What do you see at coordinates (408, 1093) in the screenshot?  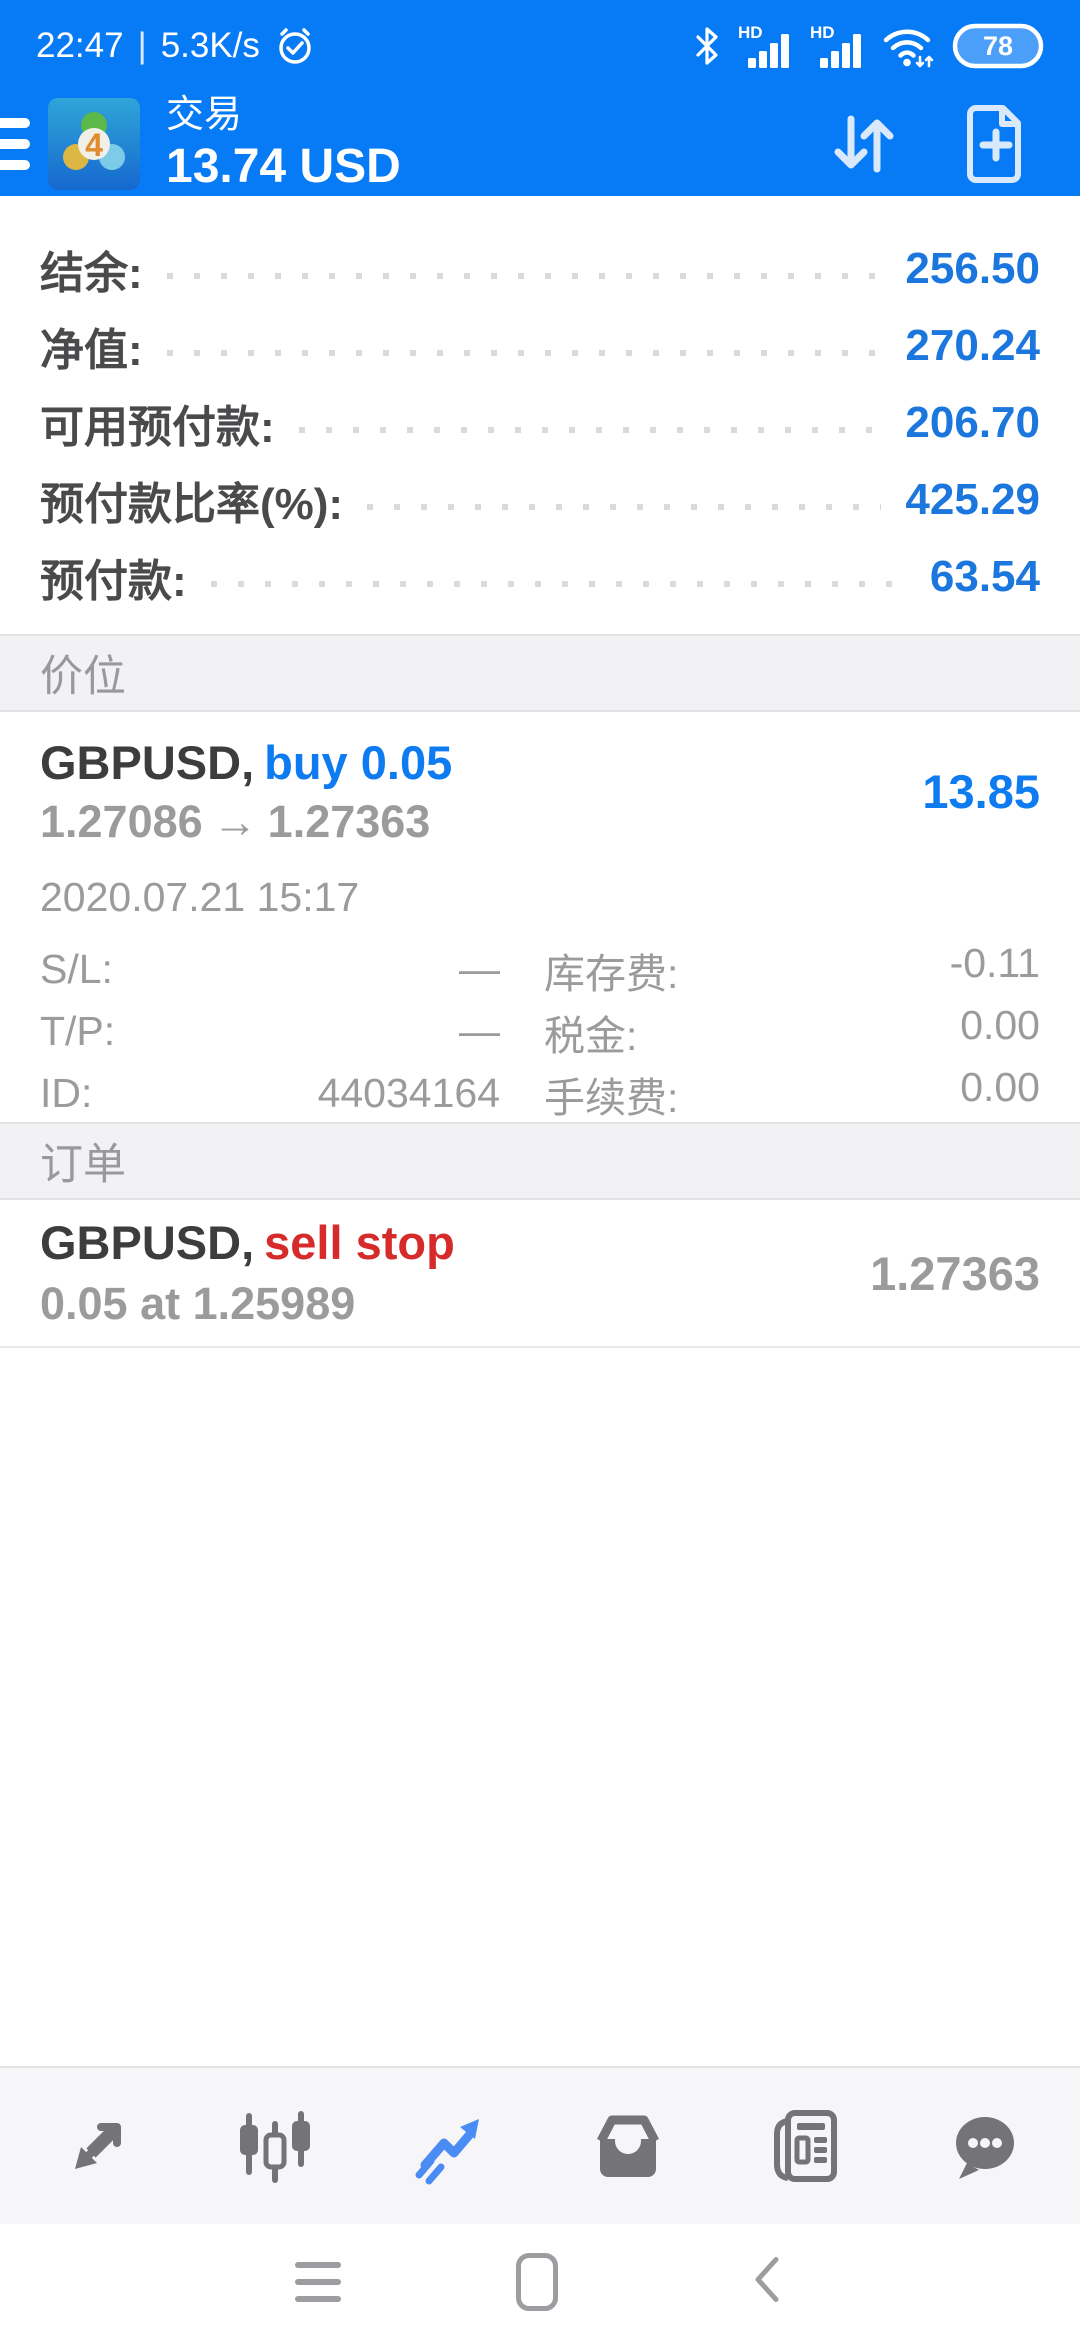 I see `id-value: 44034164` at bounding box center [408, 1093].